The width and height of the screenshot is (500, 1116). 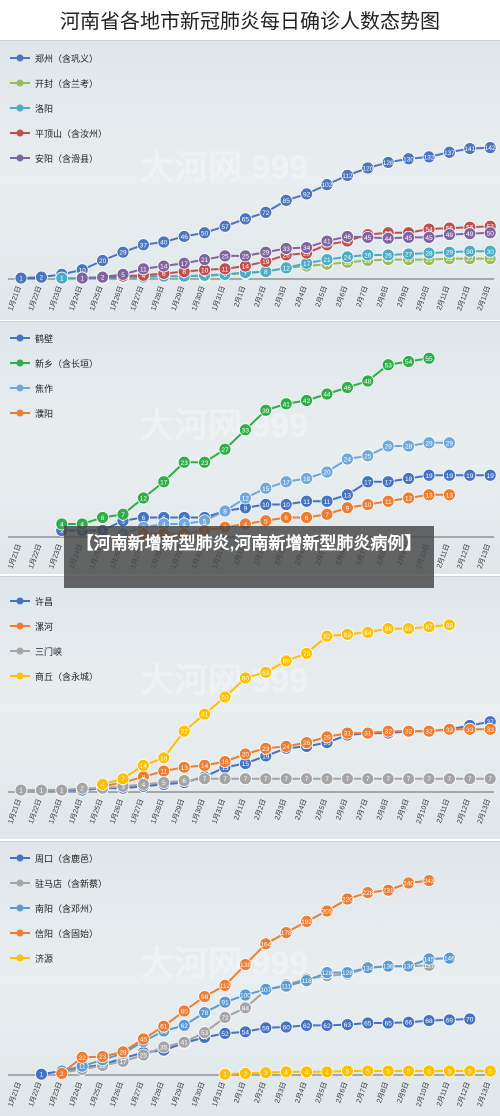 I want to click on x-tick-label: 2月11日, so click(x=443, y=298).